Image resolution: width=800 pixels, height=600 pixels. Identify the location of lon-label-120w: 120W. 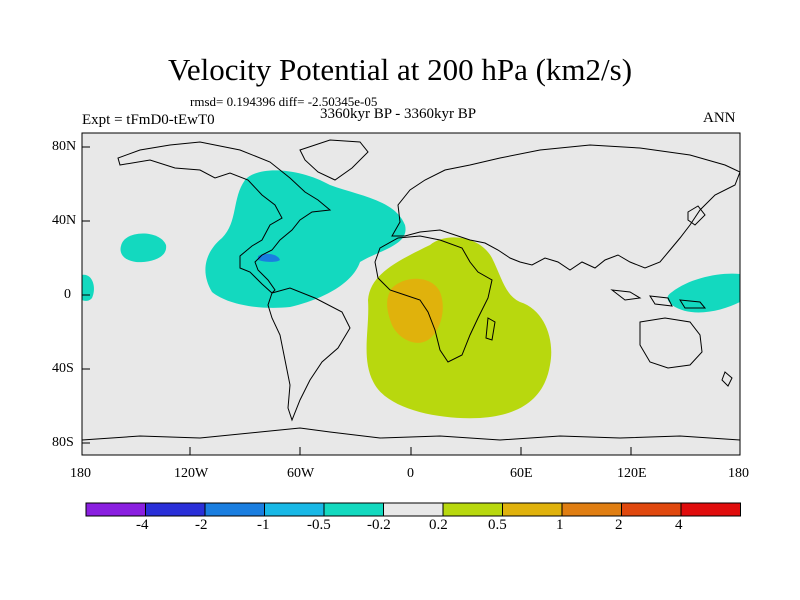
(191, 473).